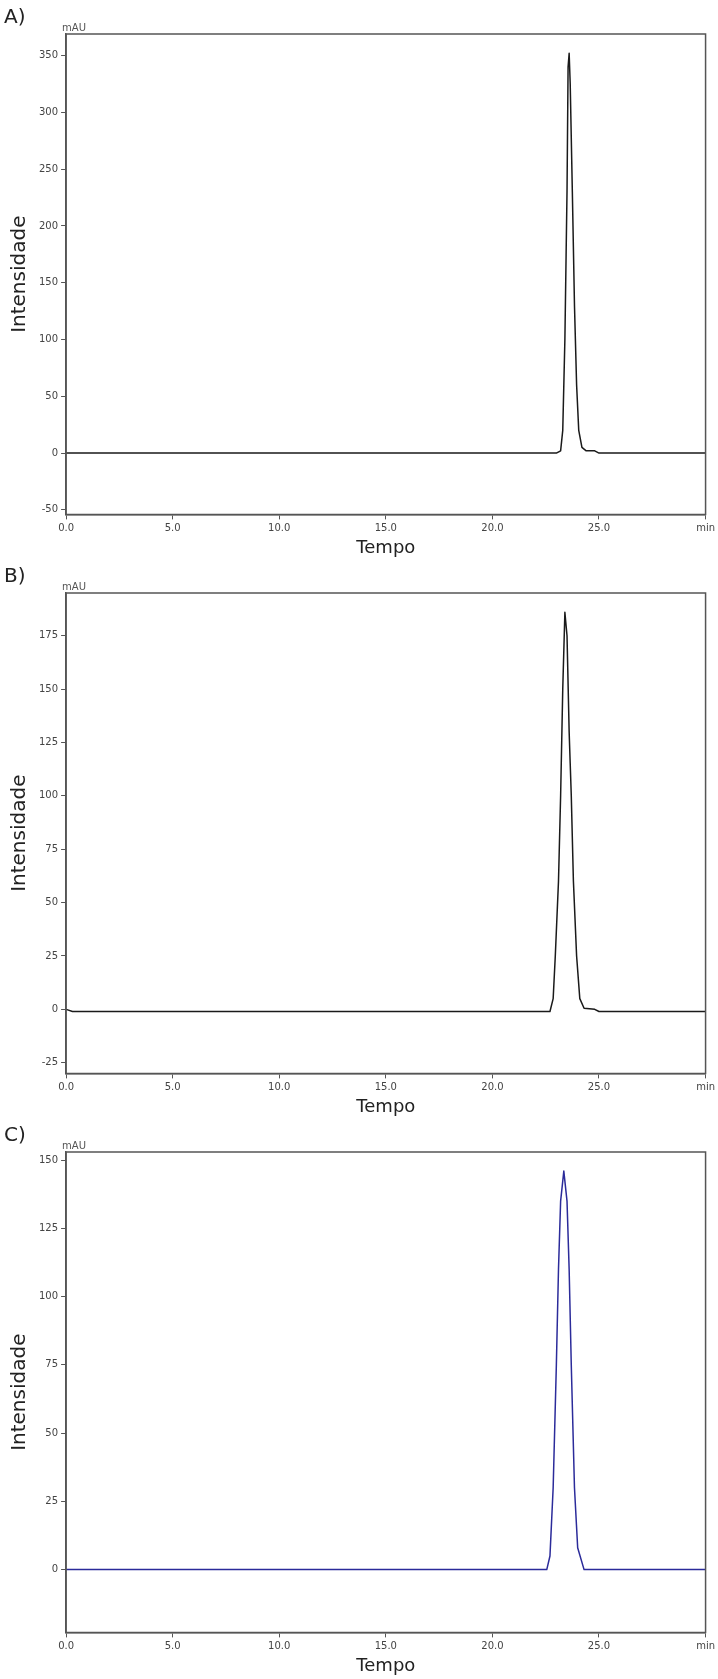 The height and width of the screenshot is (1679, 718). What do you see at coordinates (48, 55) in the screenshot?
I see `y-tick-label: 350` at bounding box center [48, 55].